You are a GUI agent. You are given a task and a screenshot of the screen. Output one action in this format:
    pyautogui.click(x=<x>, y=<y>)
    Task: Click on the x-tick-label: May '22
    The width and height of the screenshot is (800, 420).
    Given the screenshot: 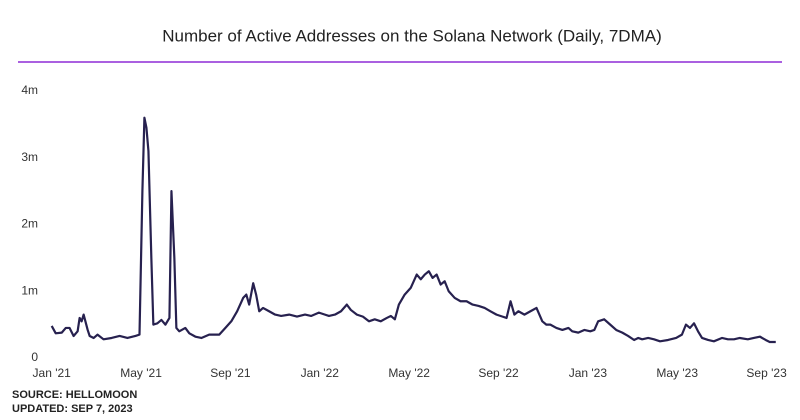 What is the action you would take?
    pyautogui.click(x=409, y=373)
    